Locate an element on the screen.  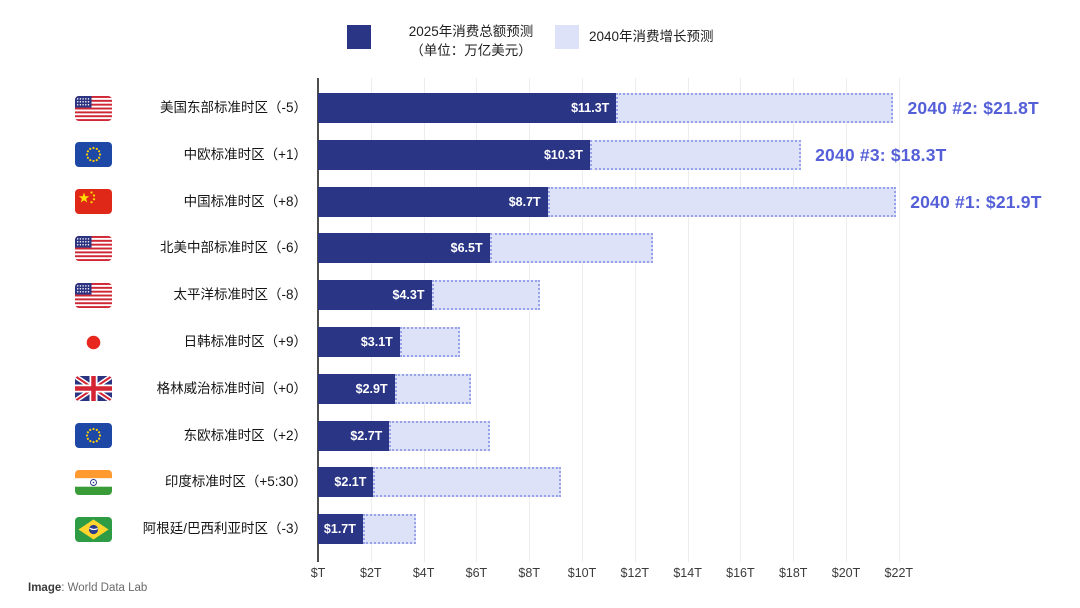
bar-2025: $8.7T is located at coordinates (433, 201).